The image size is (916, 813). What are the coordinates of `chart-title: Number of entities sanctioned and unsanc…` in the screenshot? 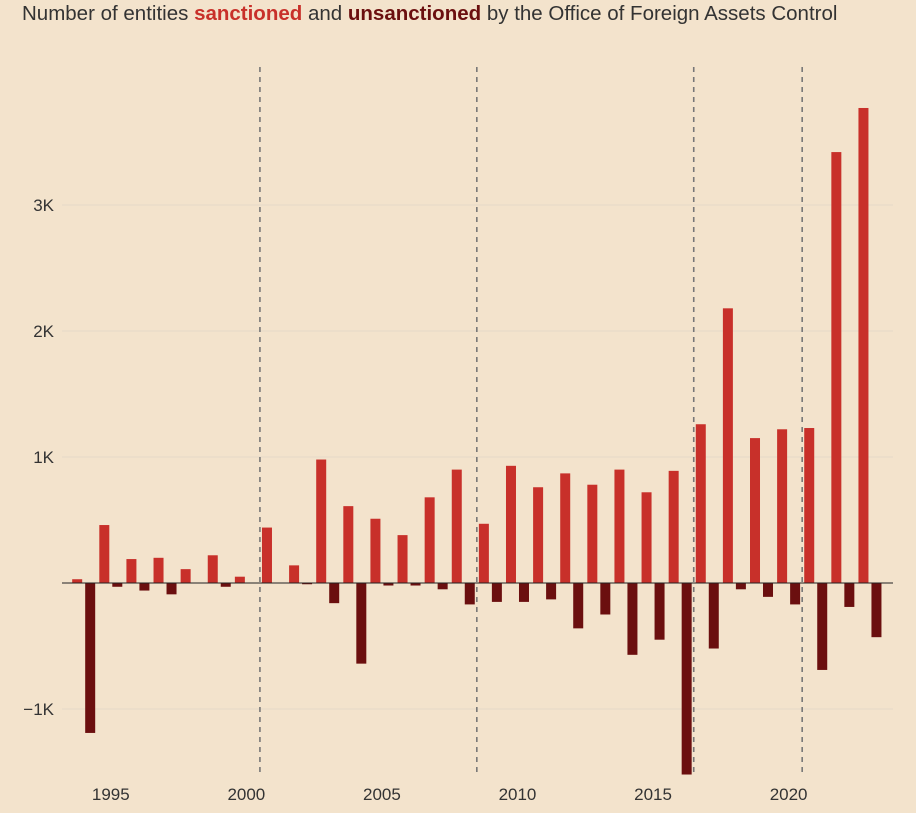 It's located at (452, 14).